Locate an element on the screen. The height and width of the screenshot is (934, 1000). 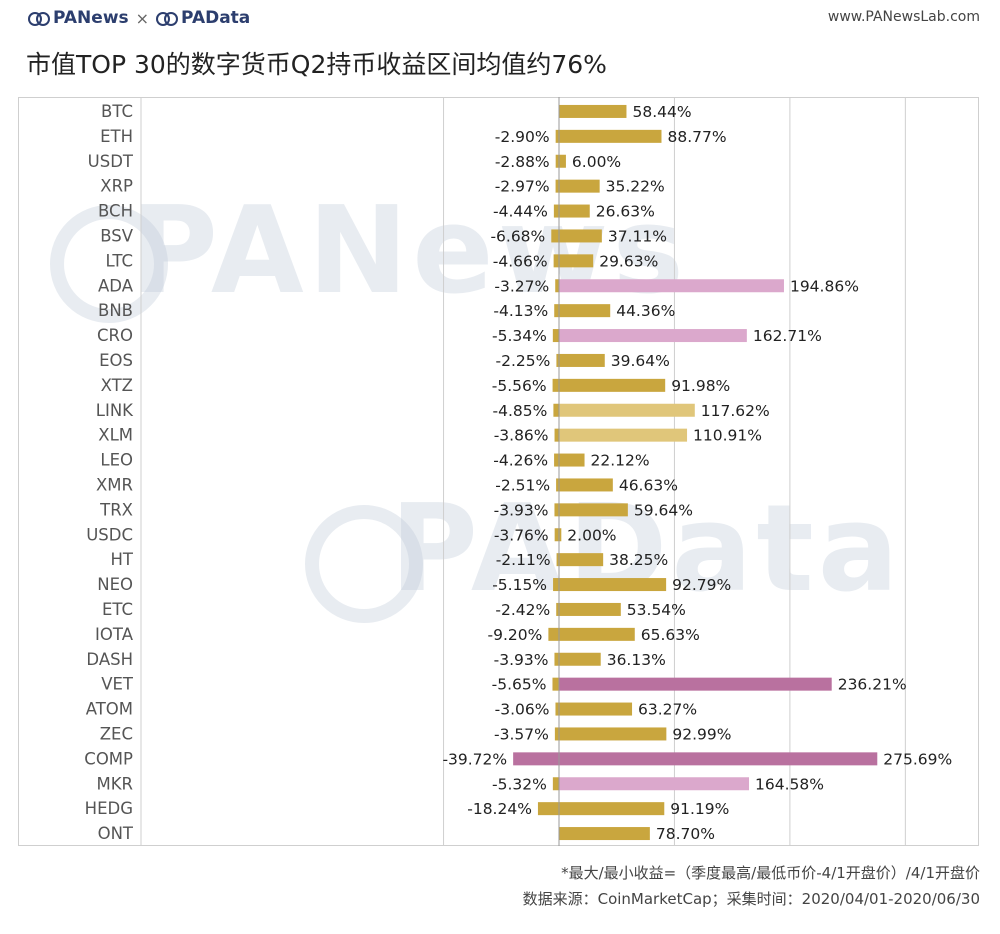
category-label: HEDG is located at coordinates (109, 808).